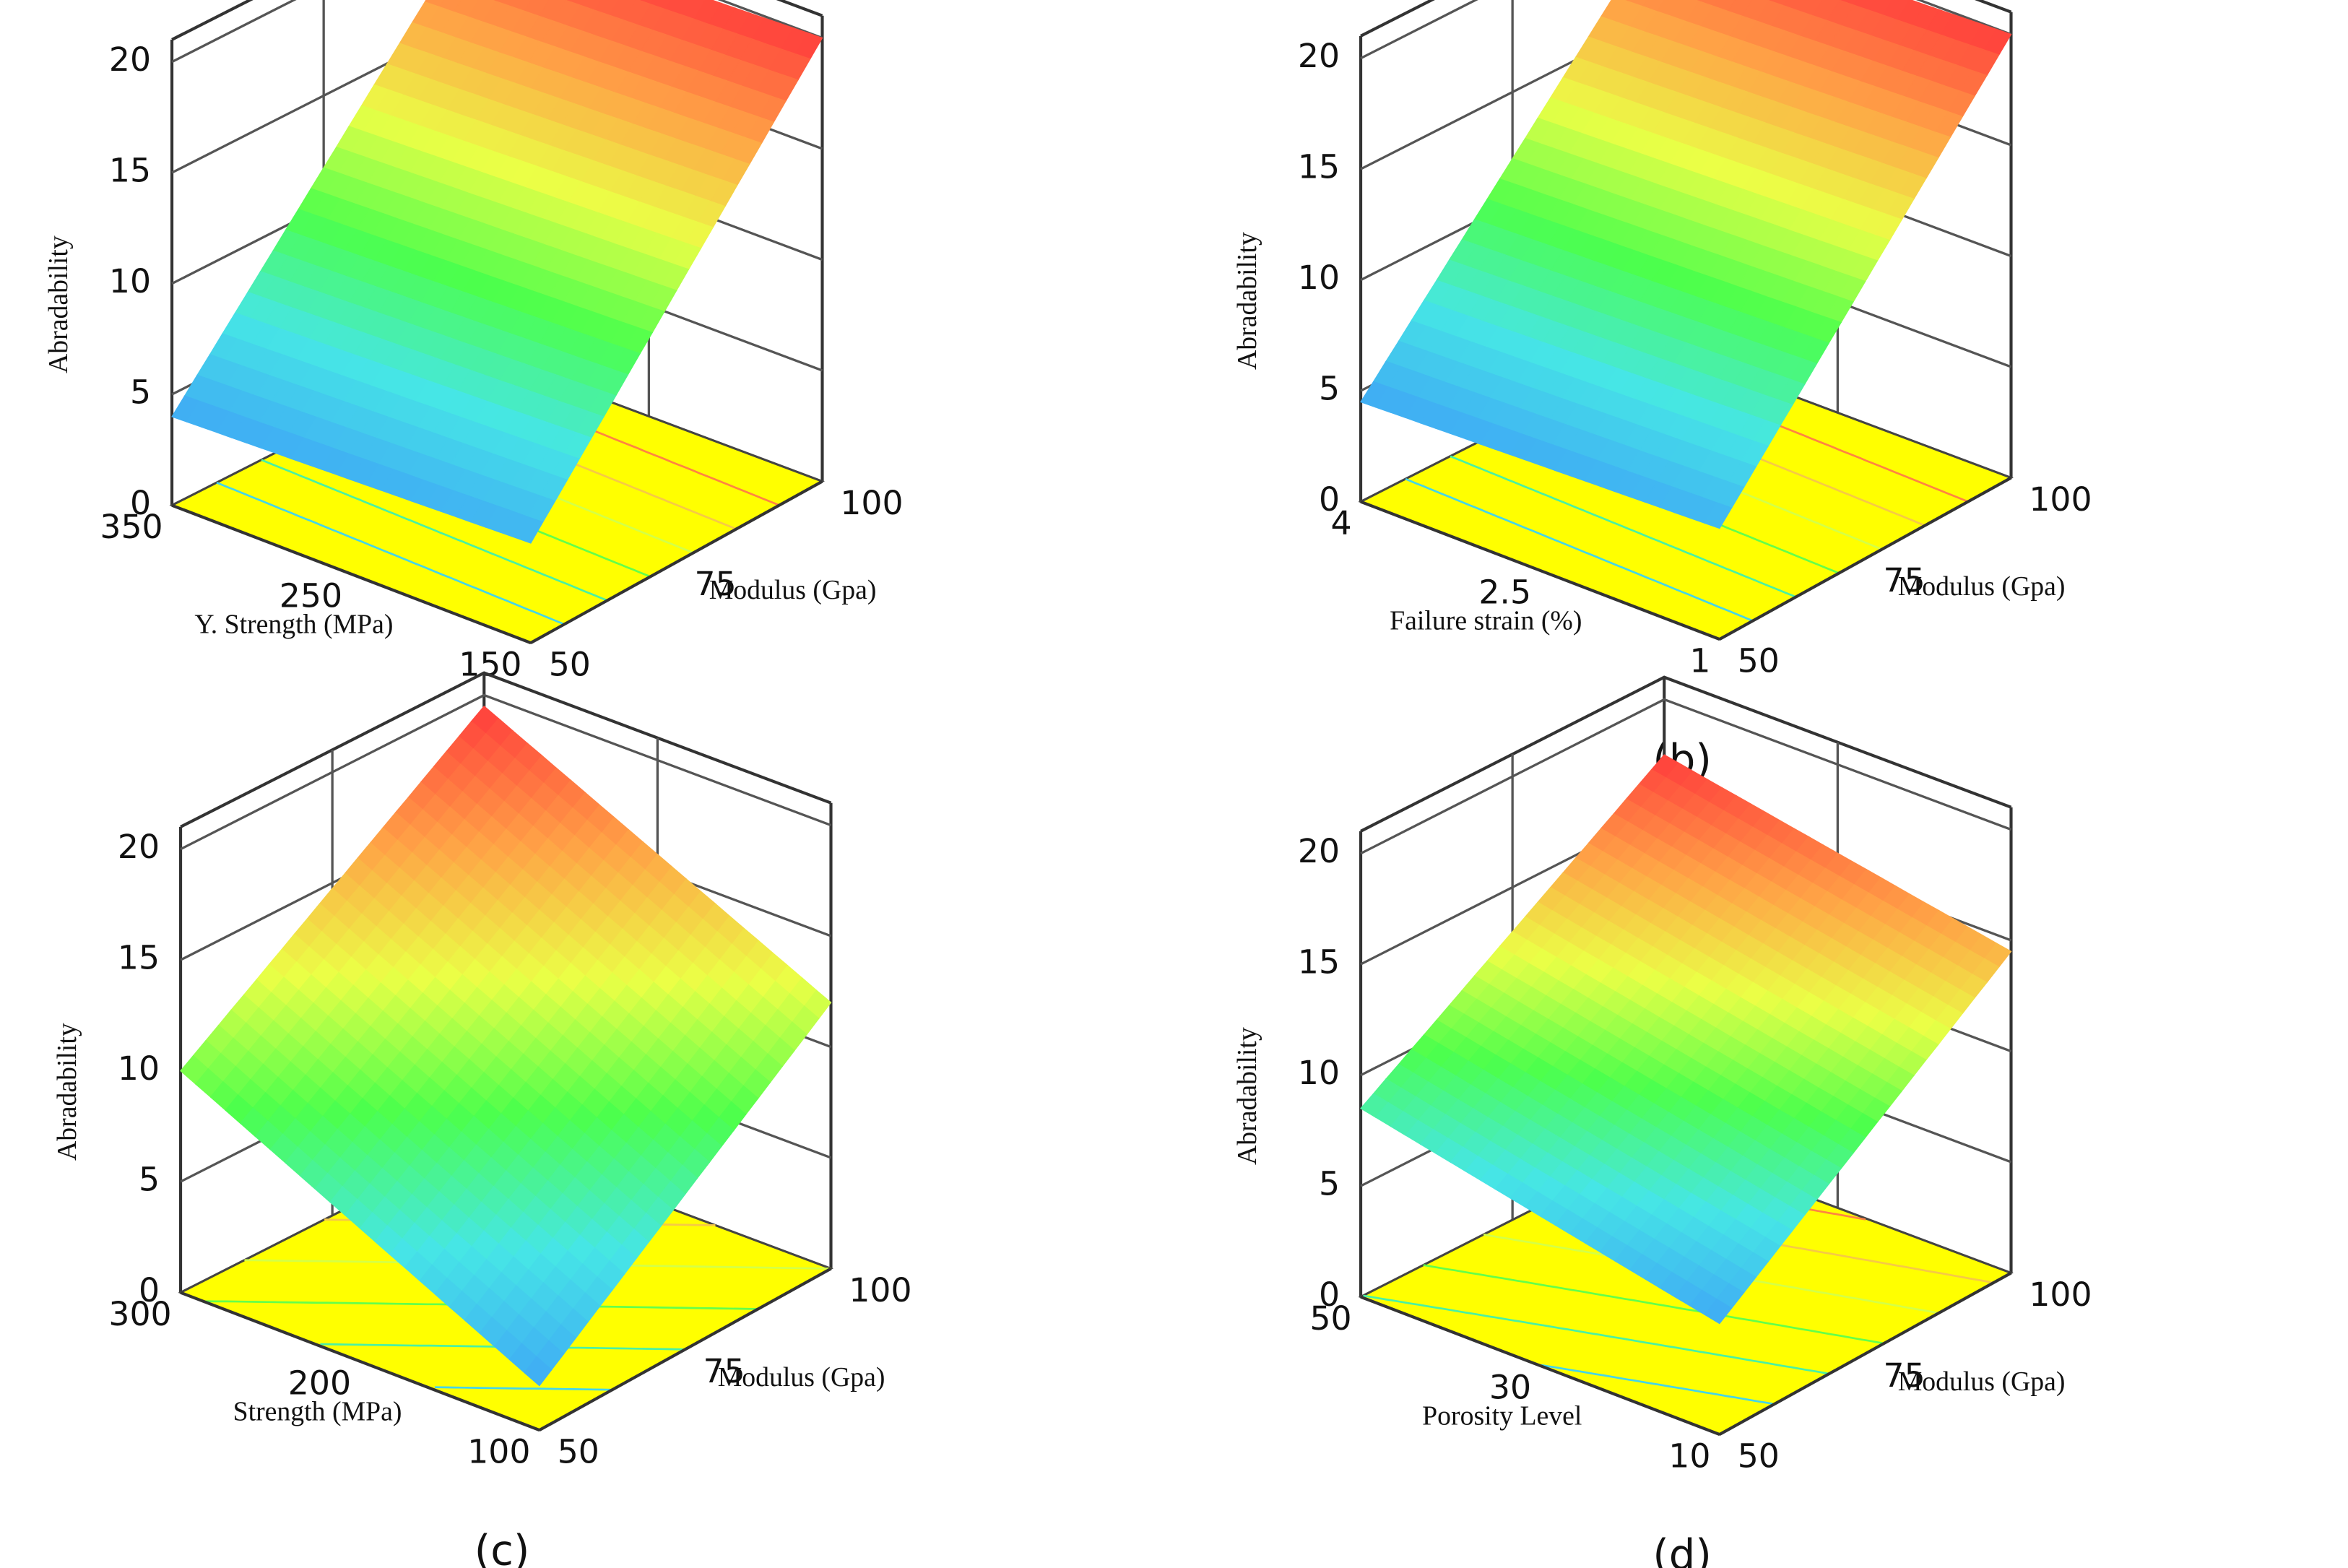 The height and width of the screenshot is (1568, 2348). I want to click on panel-label: (d), so click(1682, 1549).